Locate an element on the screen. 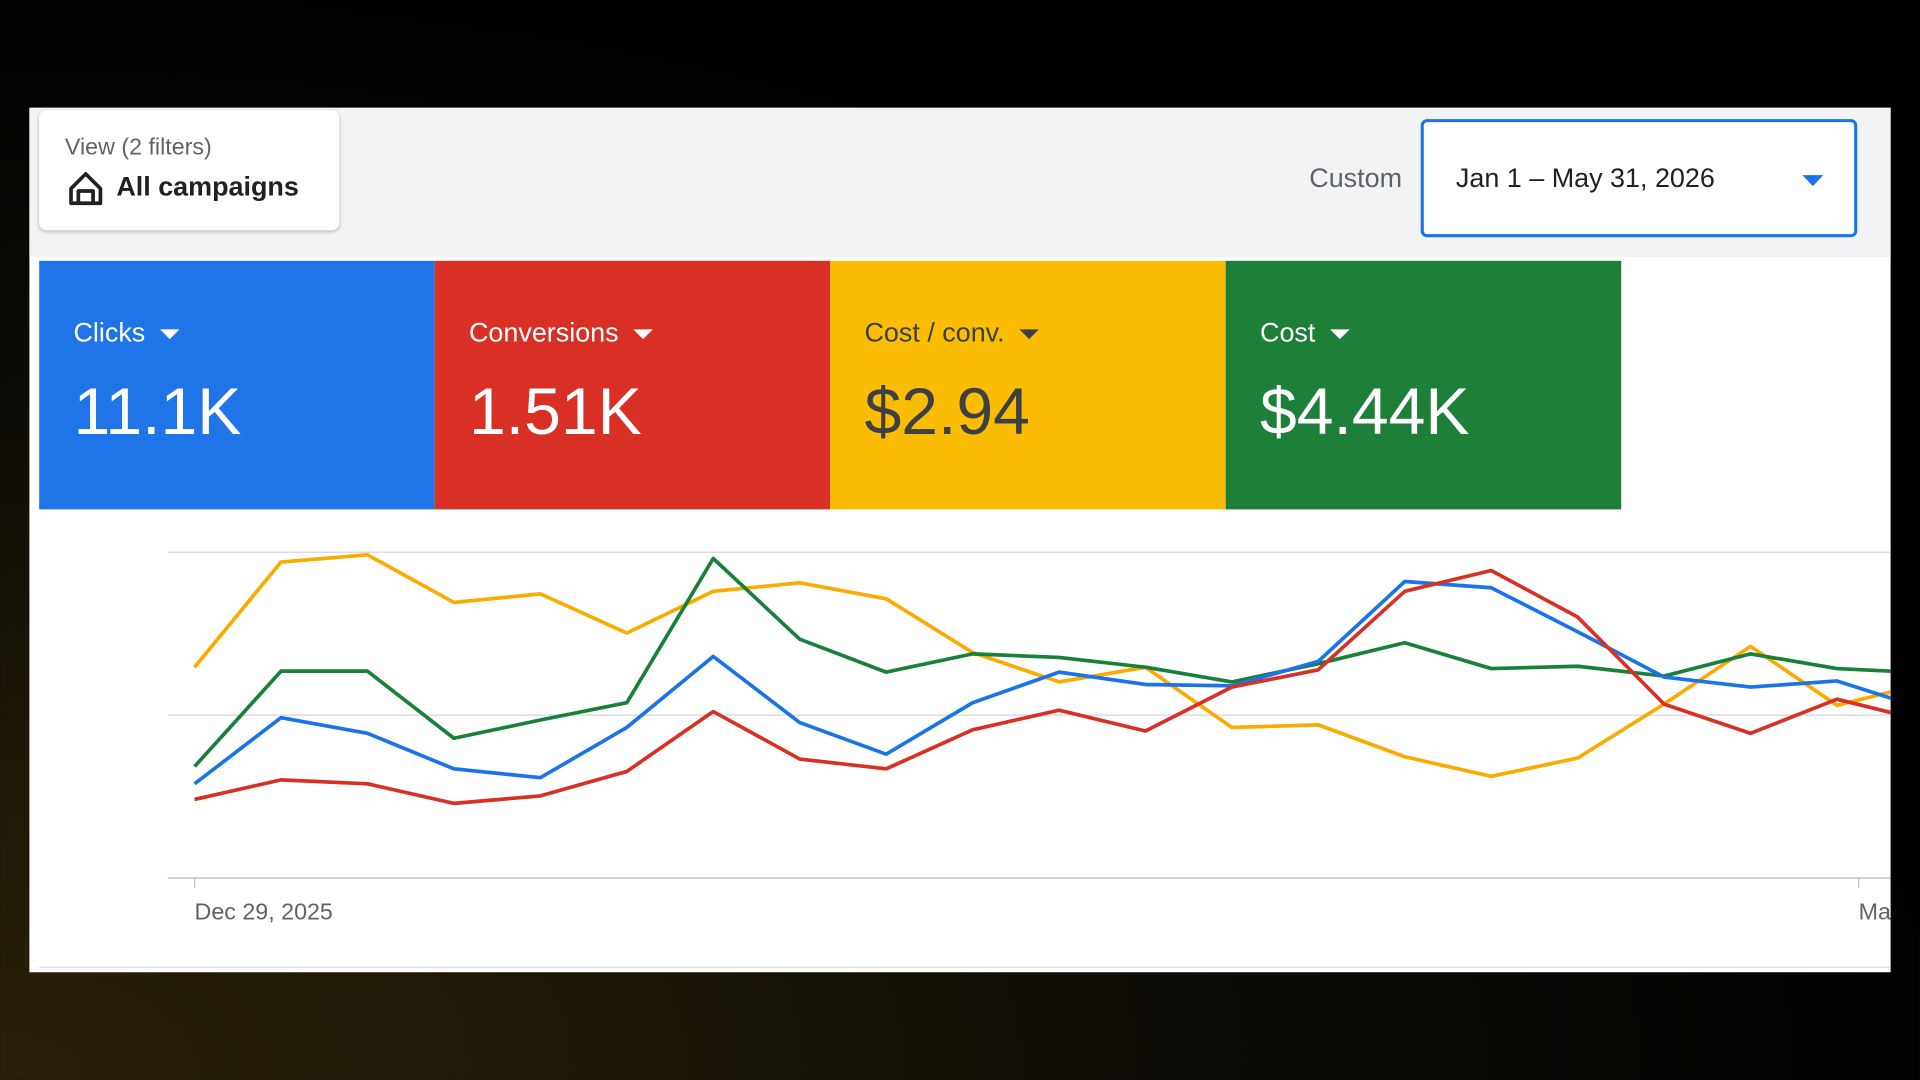 This screenshot has width=1920, height=1080. metric-card: Conversions 1.51K is located at coordinates (632, 385).